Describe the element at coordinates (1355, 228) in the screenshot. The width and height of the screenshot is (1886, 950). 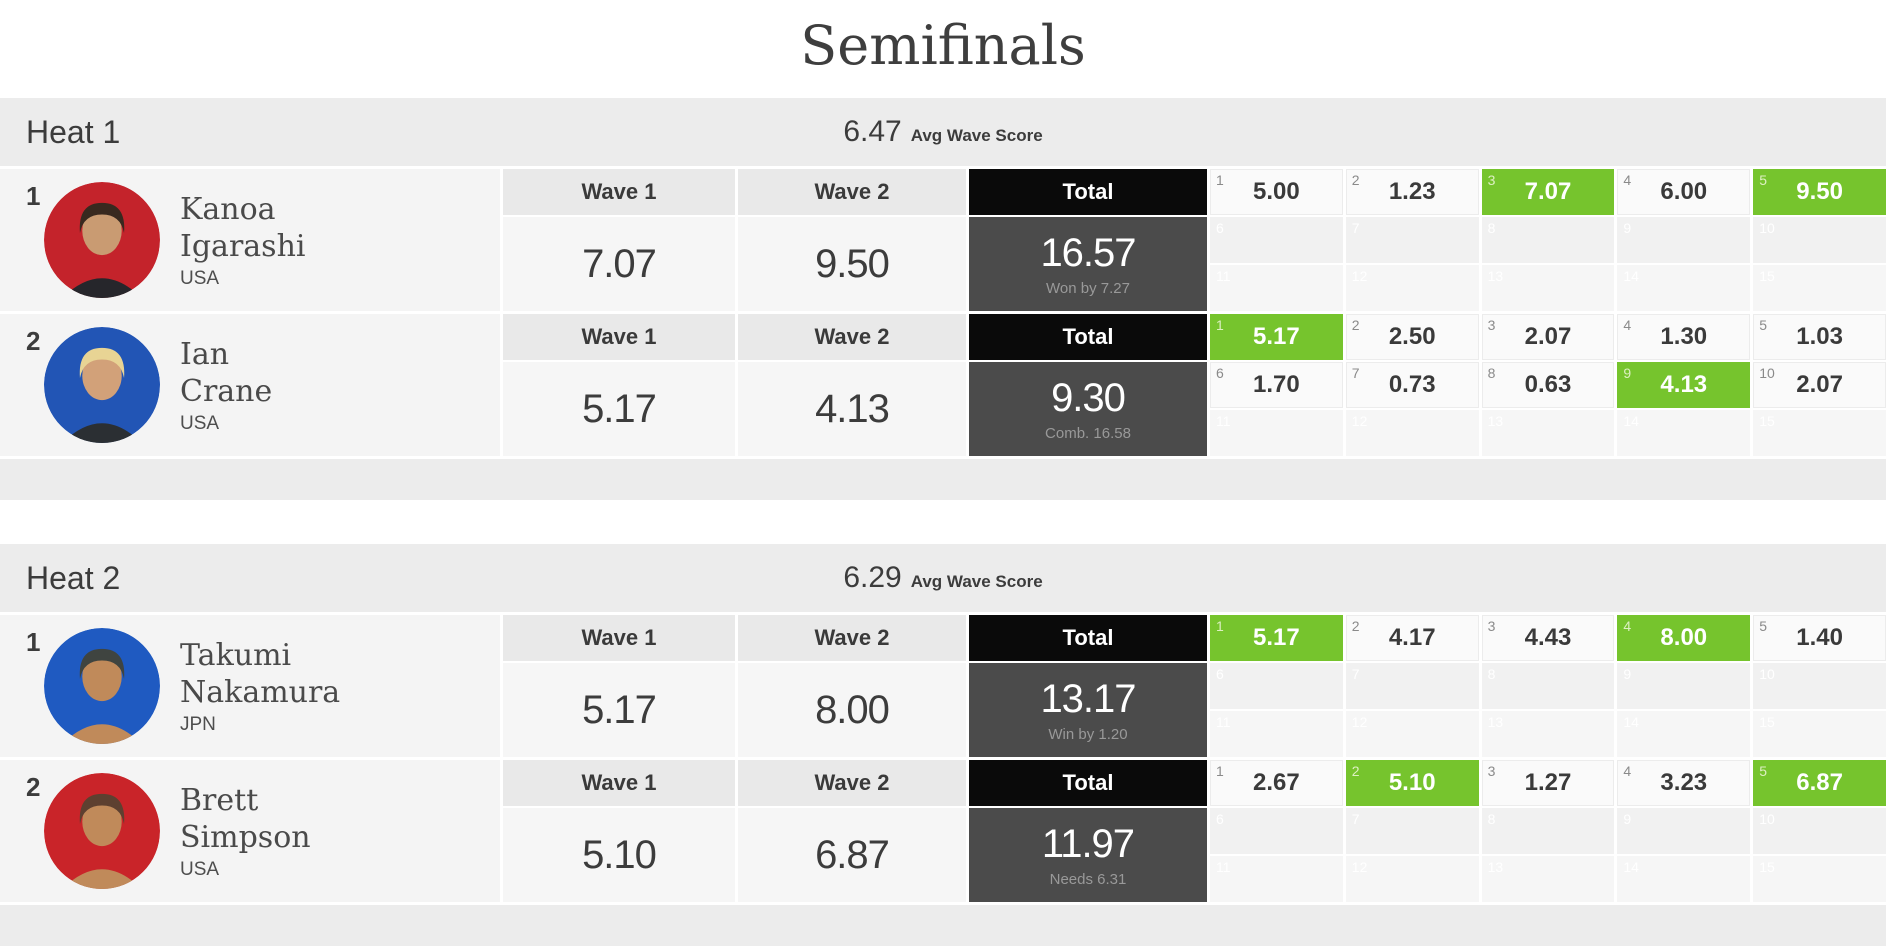
I see `wave-number: 7` at that location.